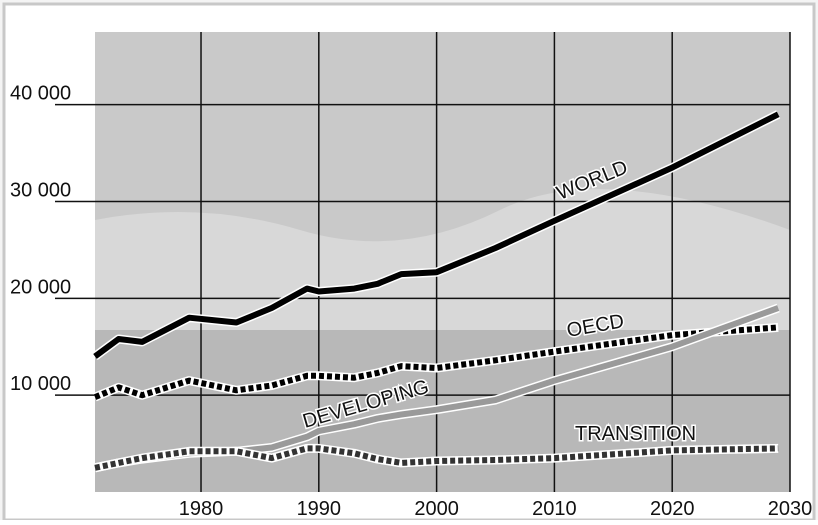 The height and width of the screenshot is (525, 818). What do you see at coordinates (40, 384) in the screenshot?
I see `y-tick-label: 10 000` at bounding box center [40, 384].